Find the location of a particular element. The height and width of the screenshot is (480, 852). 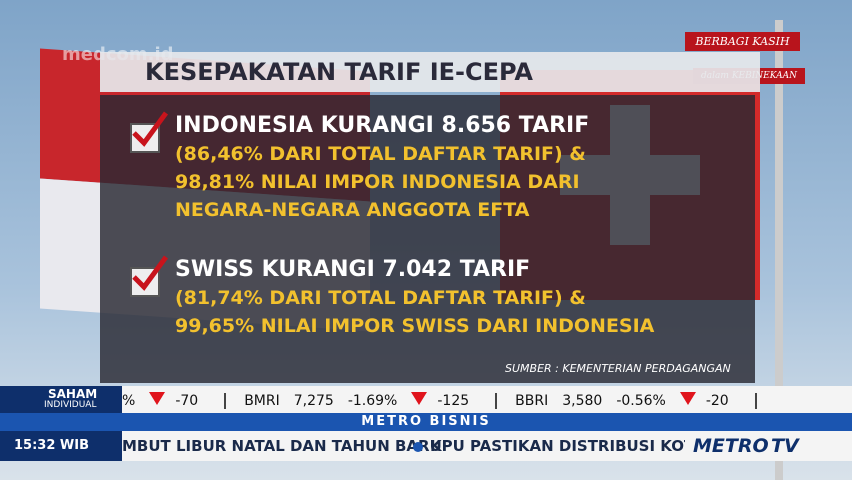

channel-logo: METRO TV is located at coordinates (750, 446).